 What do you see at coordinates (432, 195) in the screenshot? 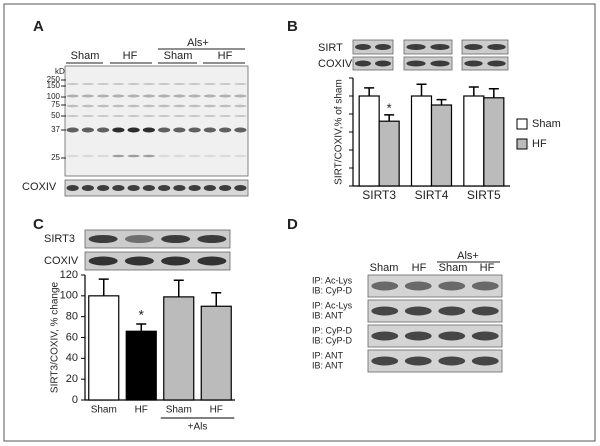
I see `x-tick-label: SIRT4` at bounding box center [432, 195].